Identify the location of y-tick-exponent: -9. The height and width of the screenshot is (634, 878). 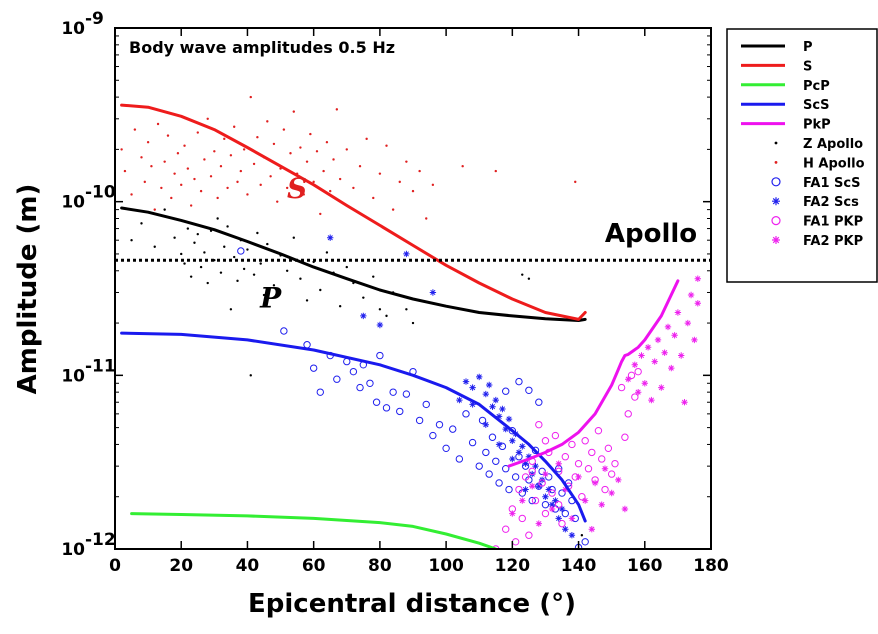
(94, 19).